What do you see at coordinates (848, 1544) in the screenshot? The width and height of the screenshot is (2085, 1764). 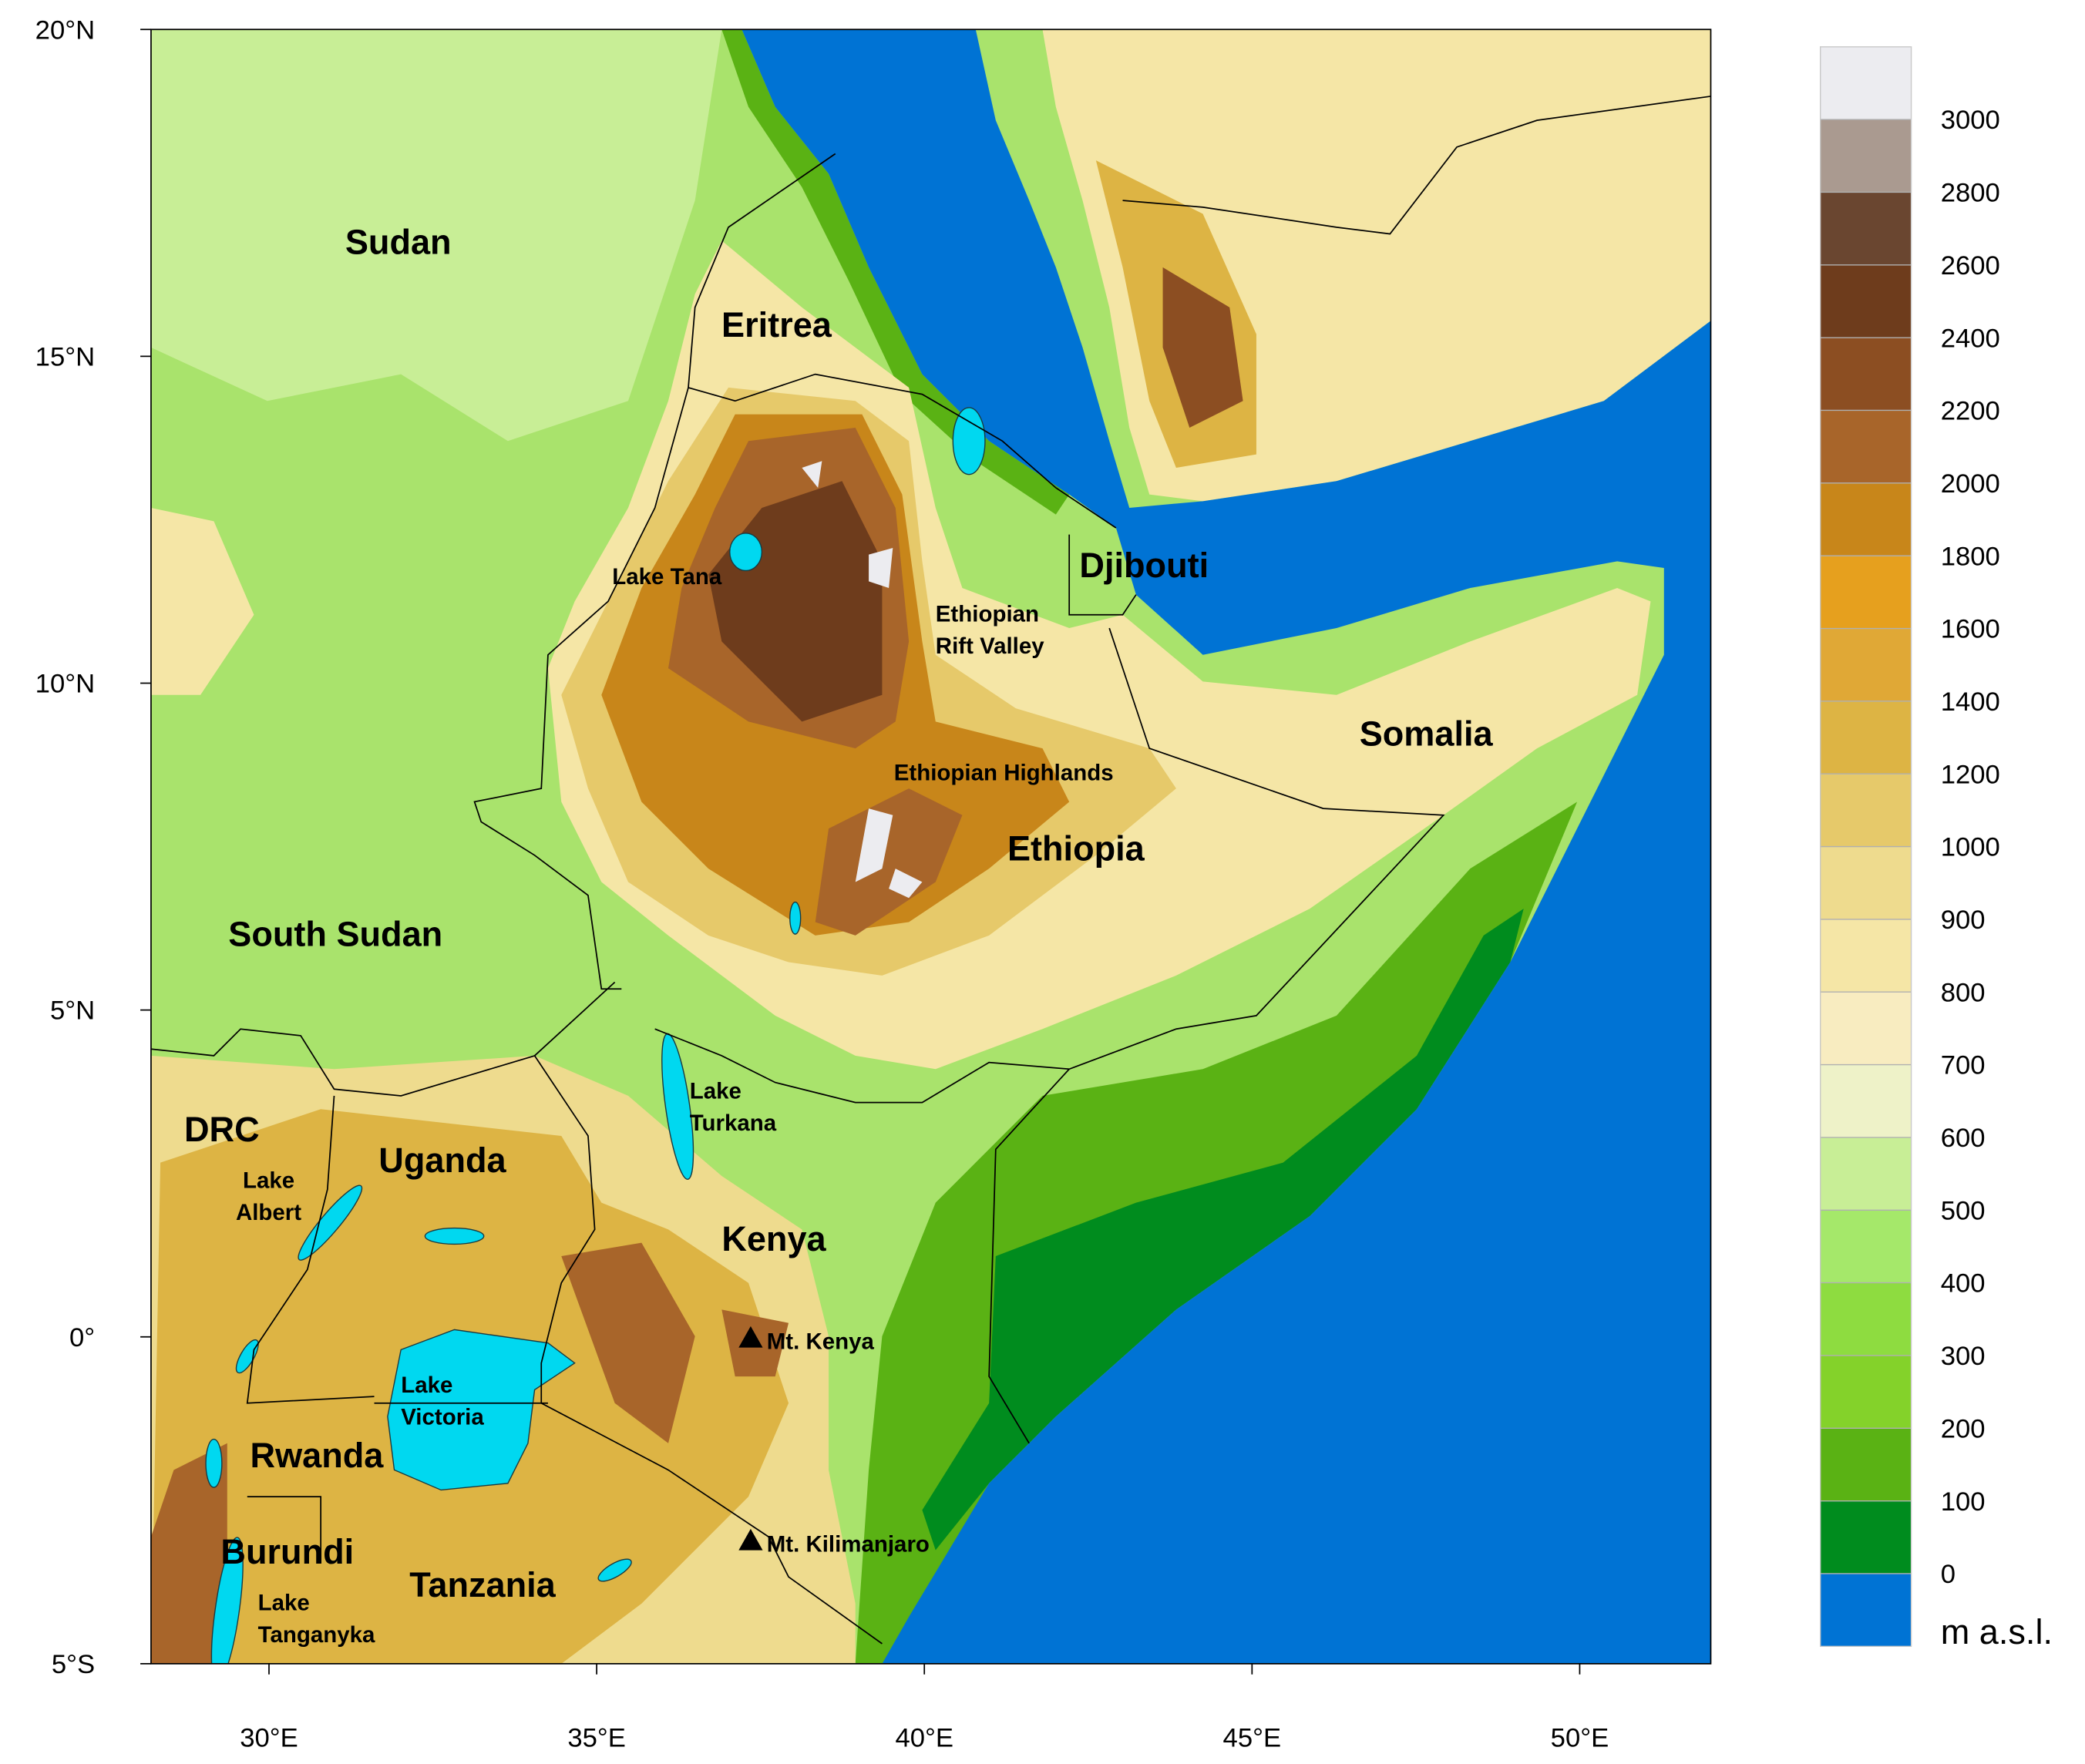 I see `peak-label: Mt. Kilimanjaro` at bounding box center [848, 1544].